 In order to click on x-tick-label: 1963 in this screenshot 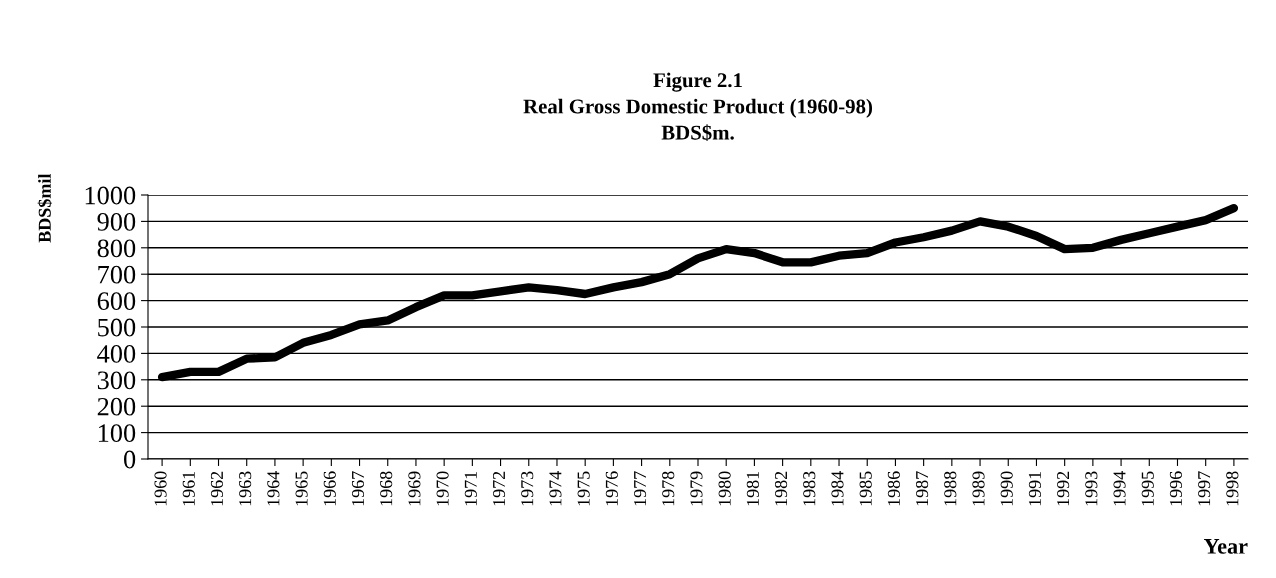, I will do `click(245, 488)`.